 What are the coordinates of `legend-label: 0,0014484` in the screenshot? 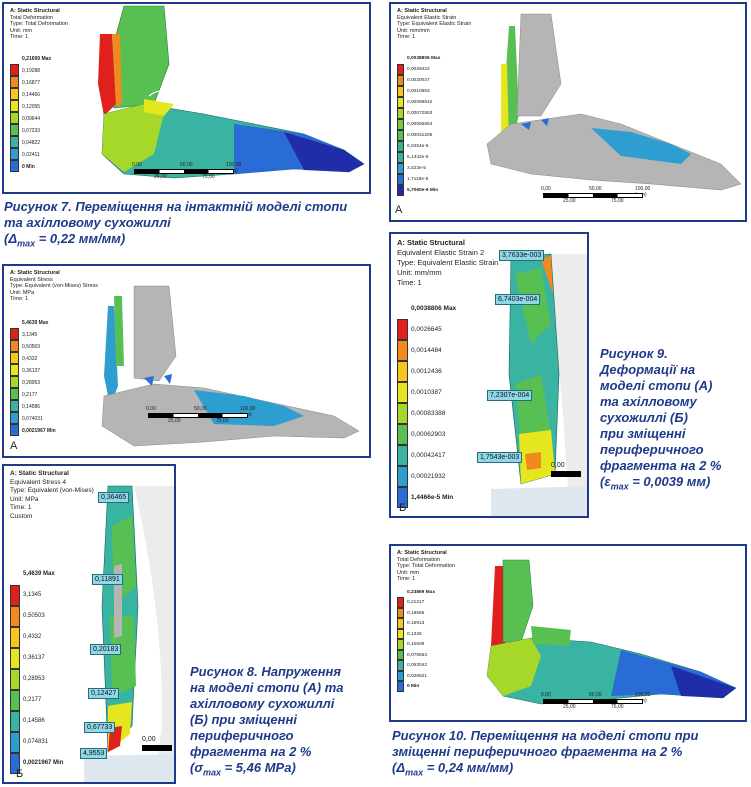 It's located at (426, 350).